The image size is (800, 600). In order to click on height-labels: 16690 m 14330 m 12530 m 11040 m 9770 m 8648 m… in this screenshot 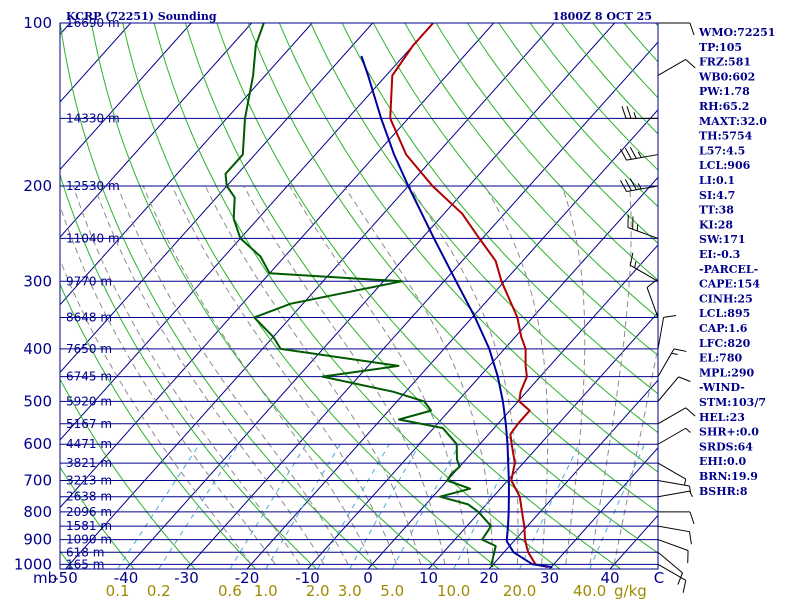, I will do `click(93, 293)`.